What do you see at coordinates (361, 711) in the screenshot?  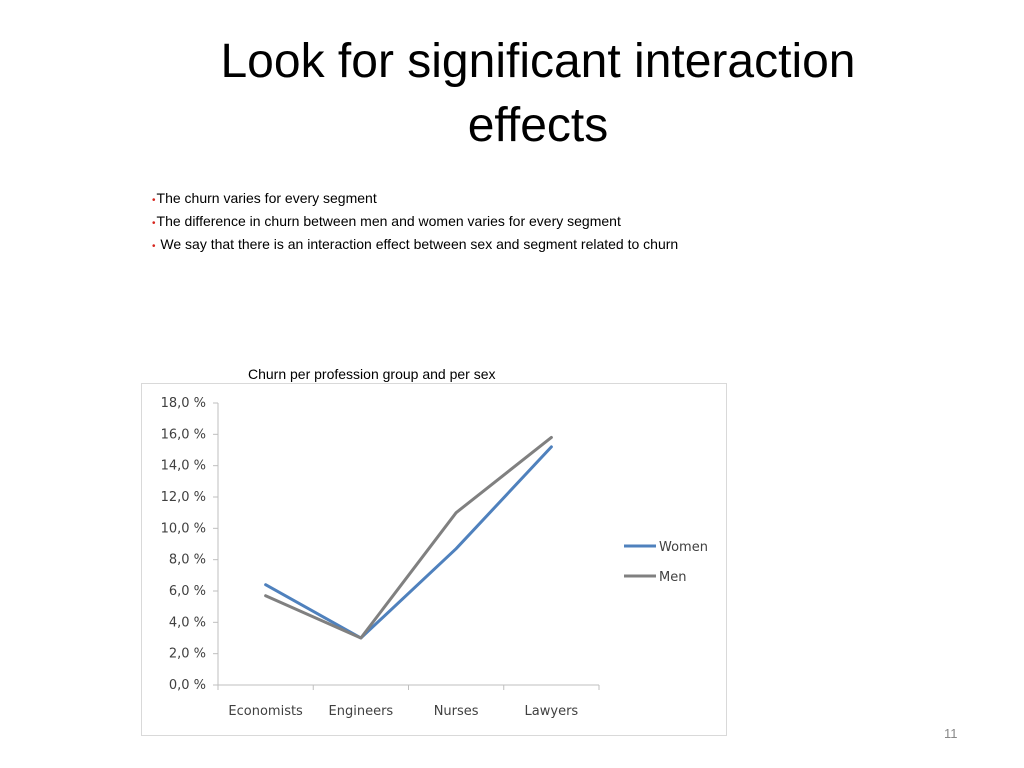 I see `x-tick-label: Engineers` at bounding box center [361, 711].